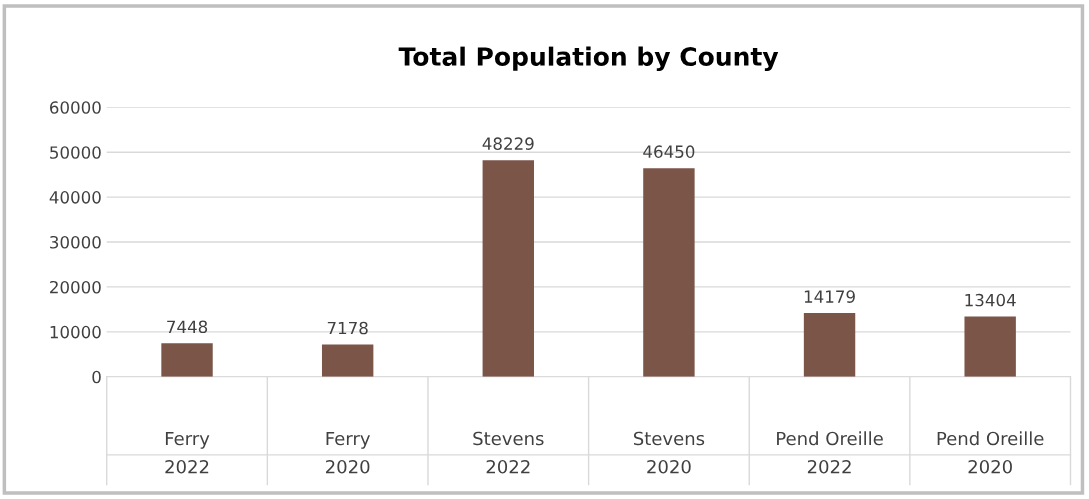  Describe the element at coordinates (75, 242) in the screenshot. I see `y-tick-label: 30000` at that location.